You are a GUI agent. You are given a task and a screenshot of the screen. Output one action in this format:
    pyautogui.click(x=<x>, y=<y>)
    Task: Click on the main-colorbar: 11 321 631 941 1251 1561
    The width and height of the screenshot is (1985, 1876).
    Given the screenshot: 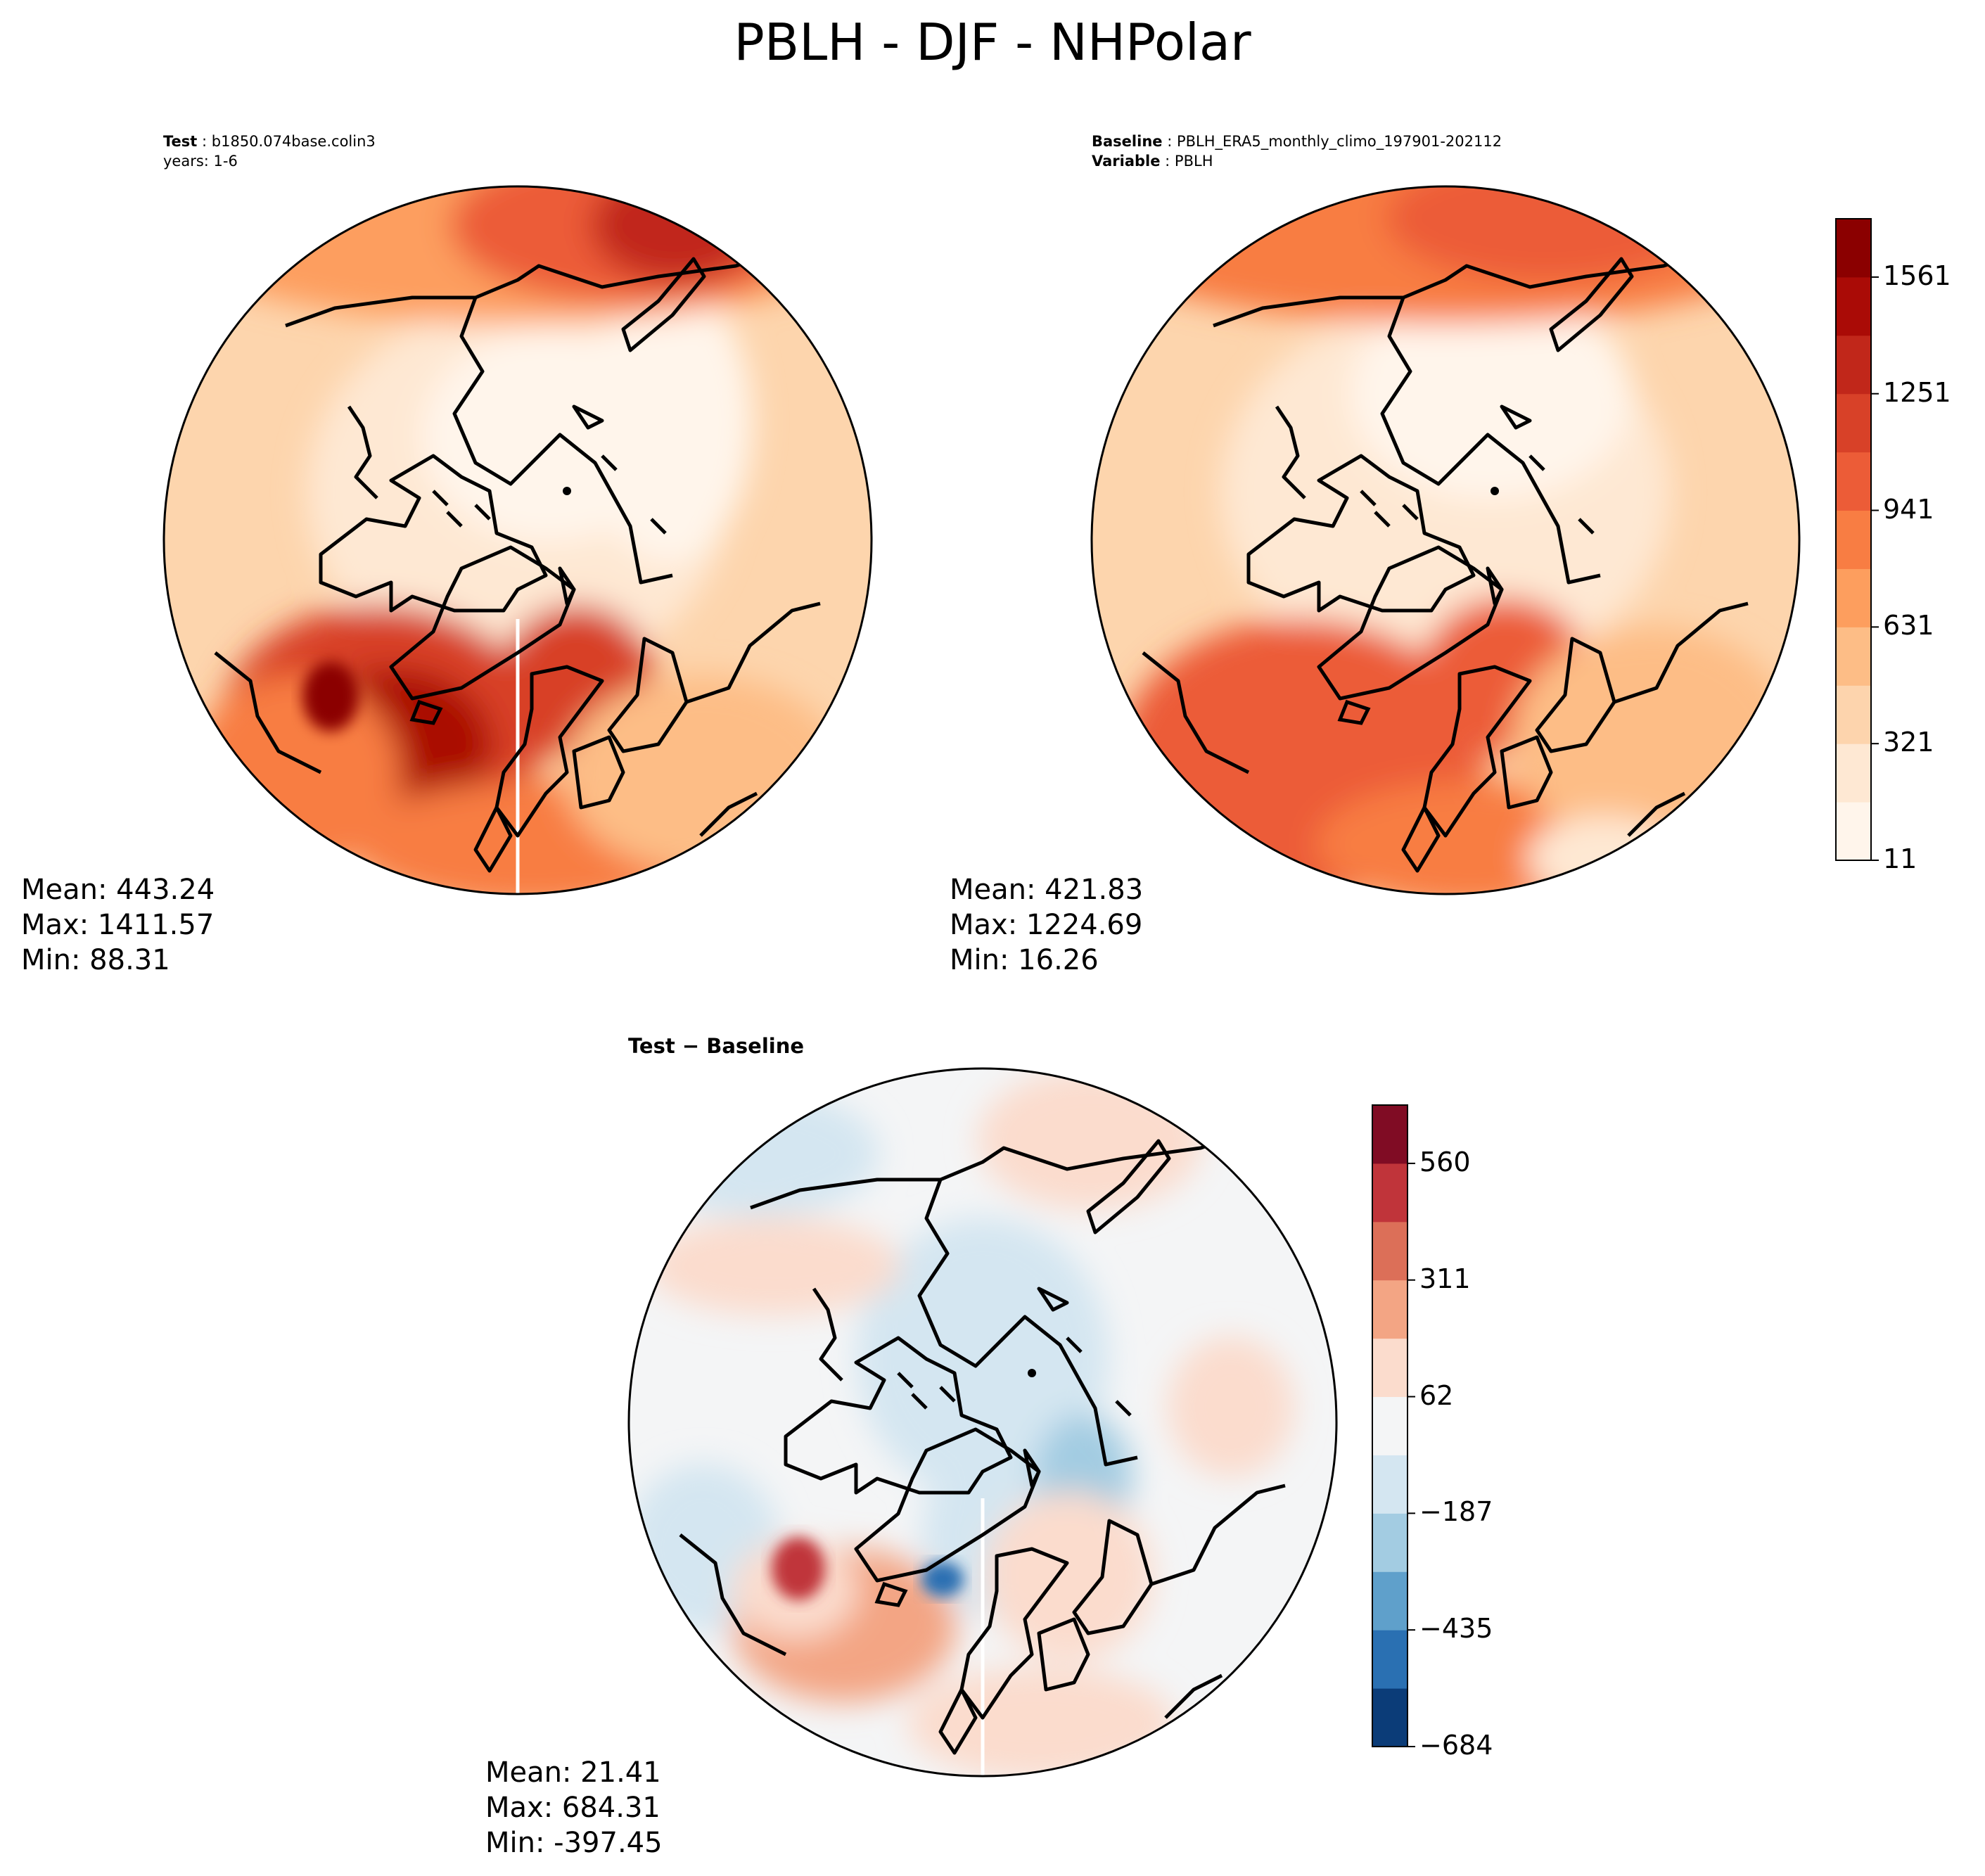 What is the action you would take?
    pyautogui.click(x=1906, y=546)
    